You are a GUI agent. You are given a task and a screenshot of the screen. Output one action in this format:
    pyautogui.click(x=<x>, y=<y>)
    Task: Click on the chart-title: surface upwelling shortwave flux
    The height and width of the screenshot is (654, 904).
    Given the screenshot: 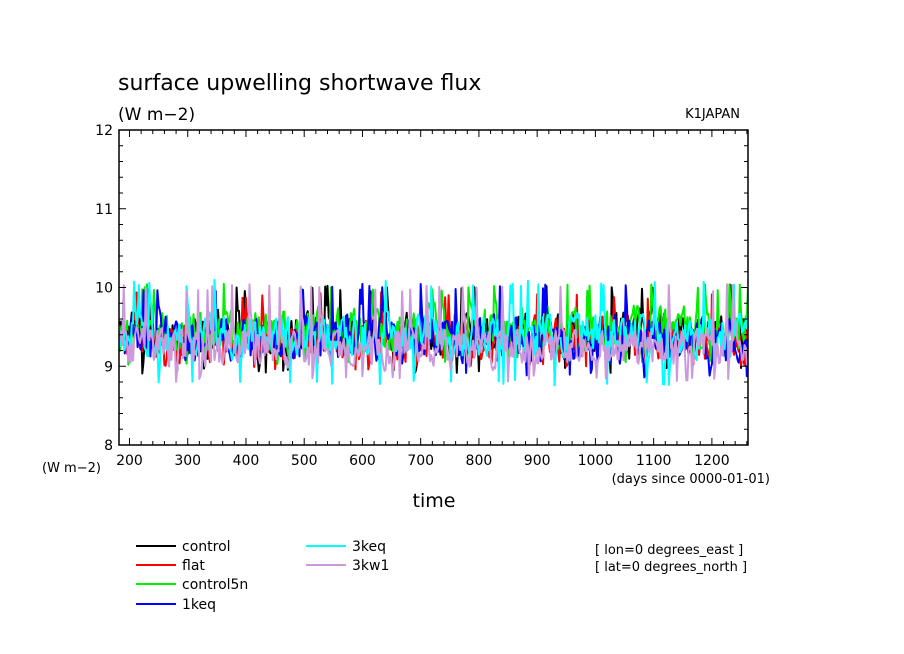 What is the action you would take?
    pyautogui.click(x=299, y=83)
    